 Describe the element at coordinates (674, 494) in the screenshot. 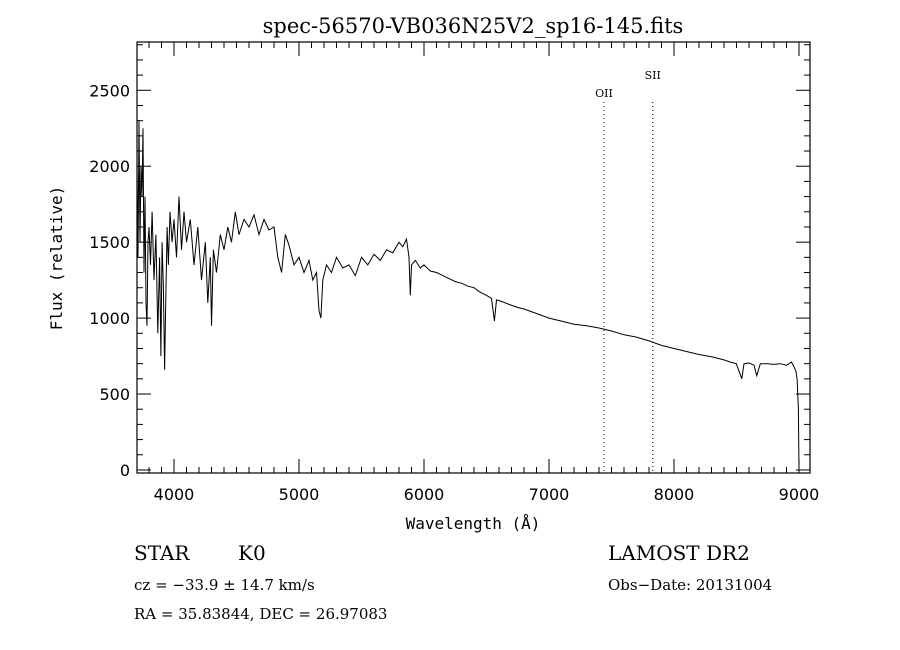

I see `x-tick-label: 8000` at that location.